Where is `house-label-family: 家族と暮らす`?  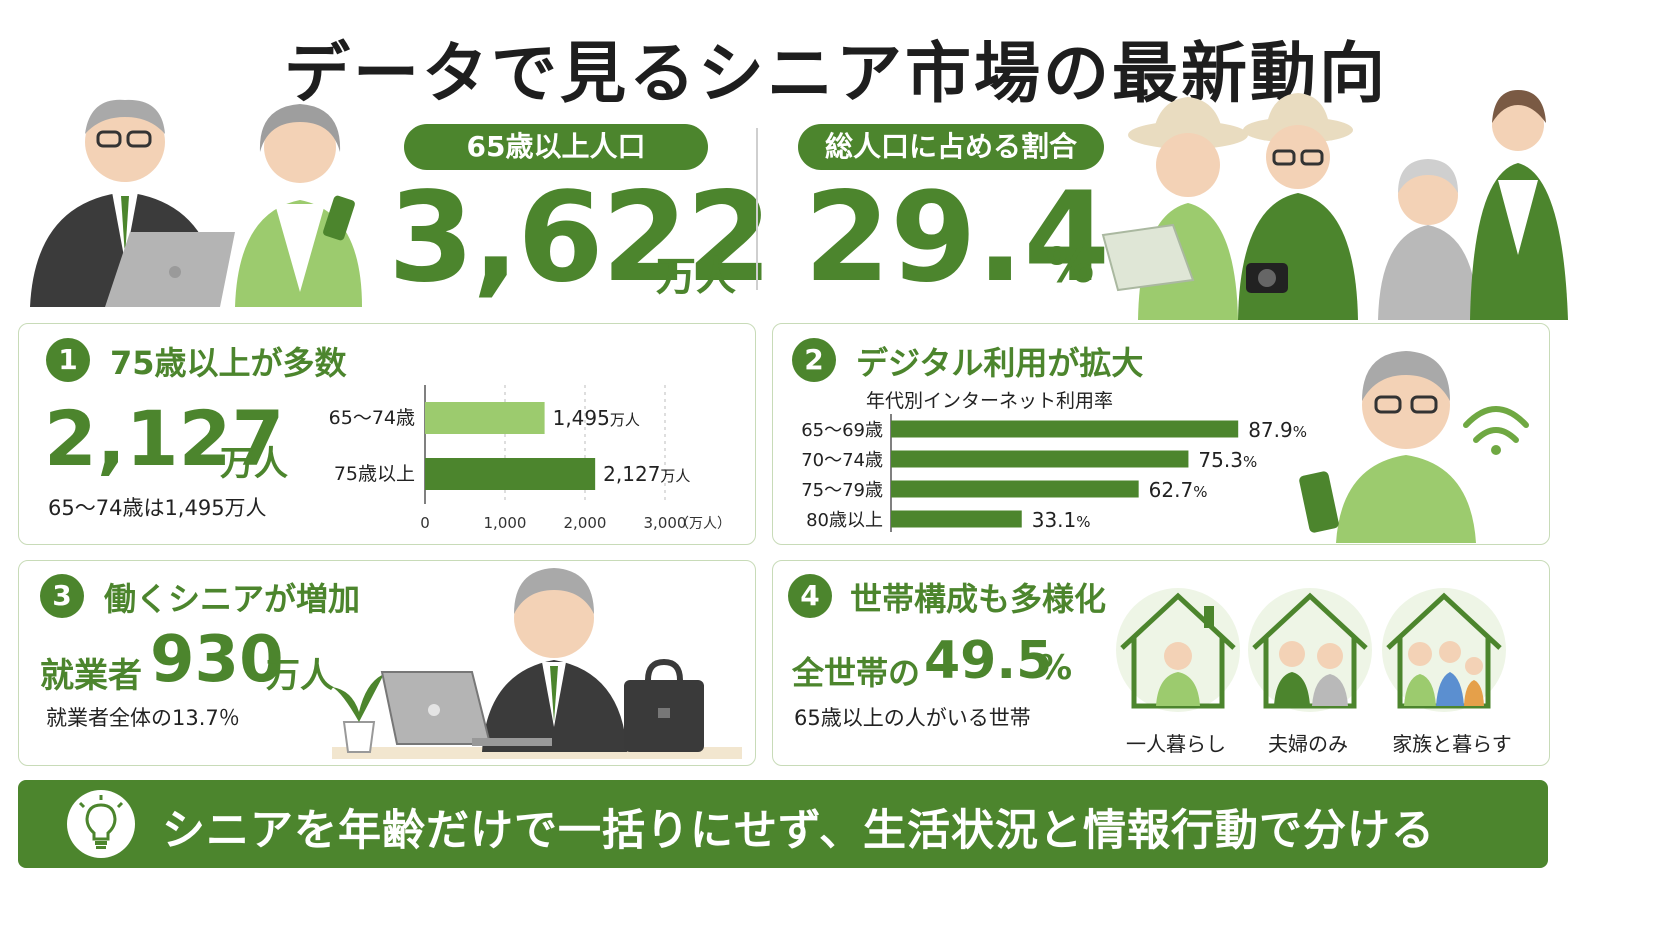 house-label-family: 家族と暮らす is located at coordinates (1452, 744).